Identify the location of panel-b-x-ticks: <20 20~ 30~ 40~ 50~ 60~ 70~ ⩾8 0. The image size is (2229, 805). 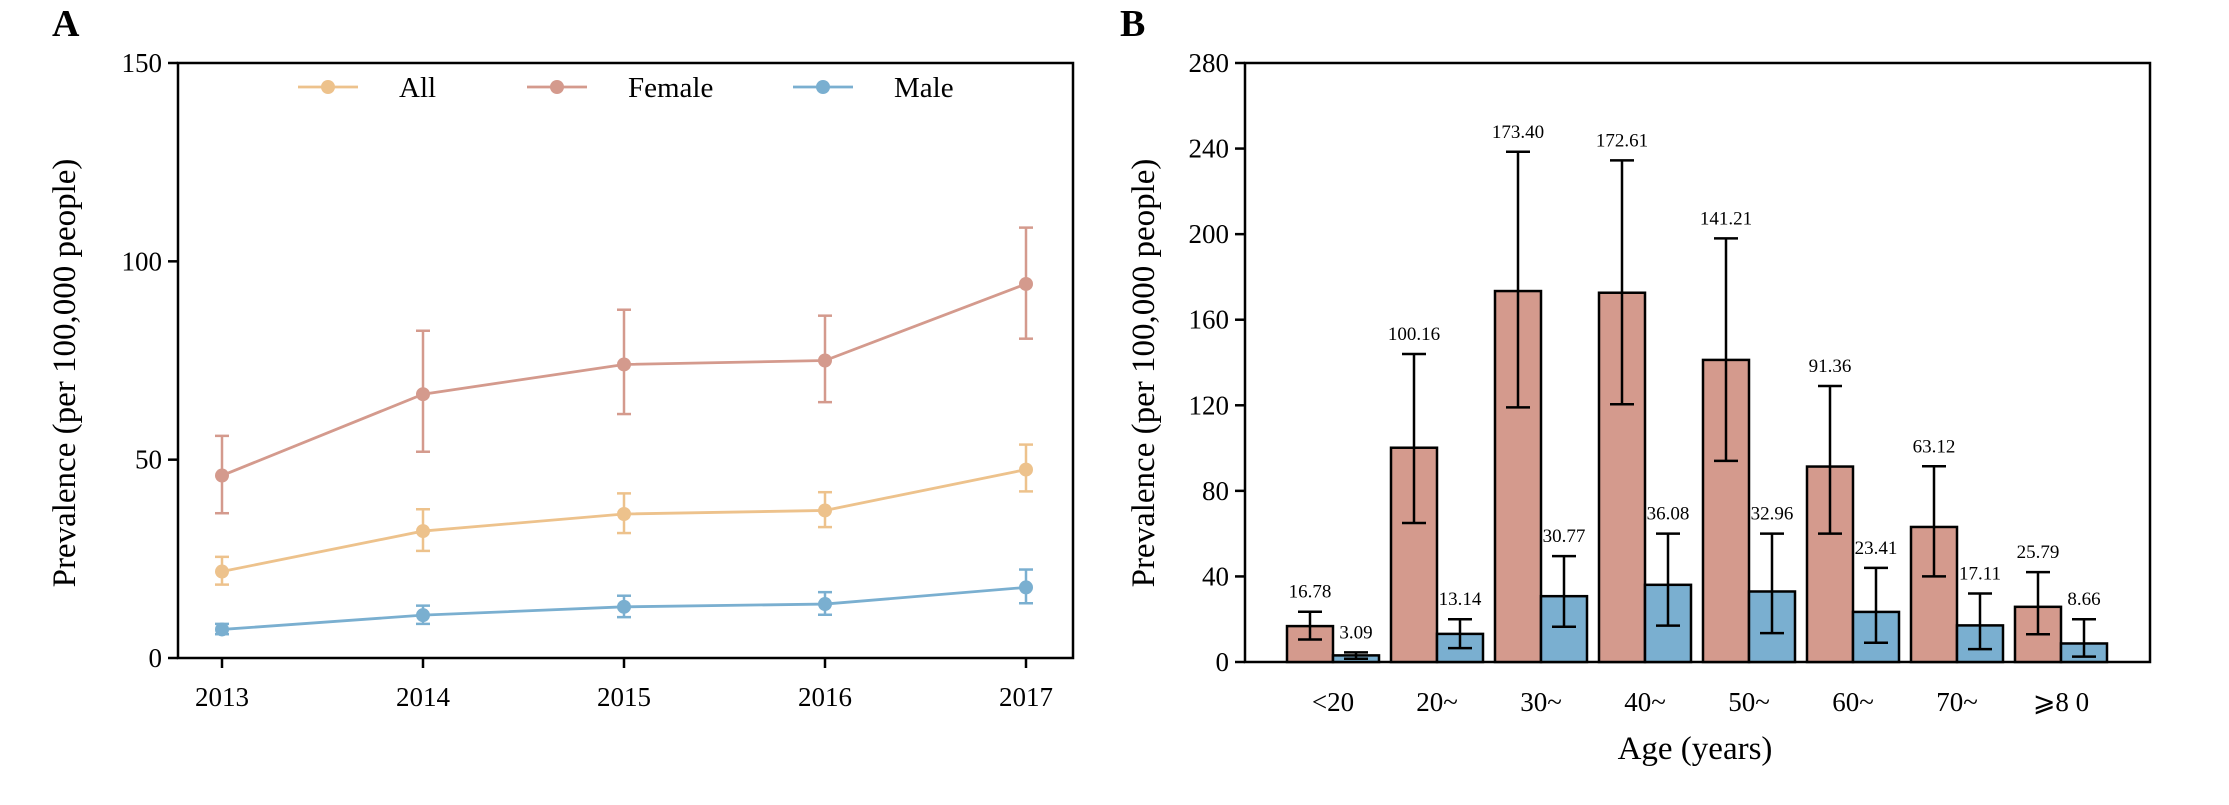
(1700, 702).